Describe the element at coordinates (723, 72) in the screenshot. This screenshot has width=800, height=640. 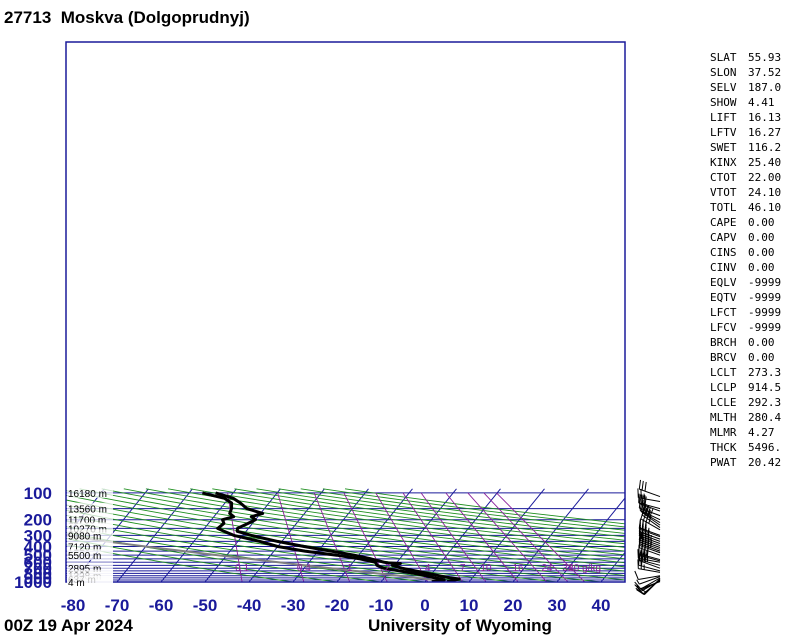
I see `index-name: SLON` at that location.